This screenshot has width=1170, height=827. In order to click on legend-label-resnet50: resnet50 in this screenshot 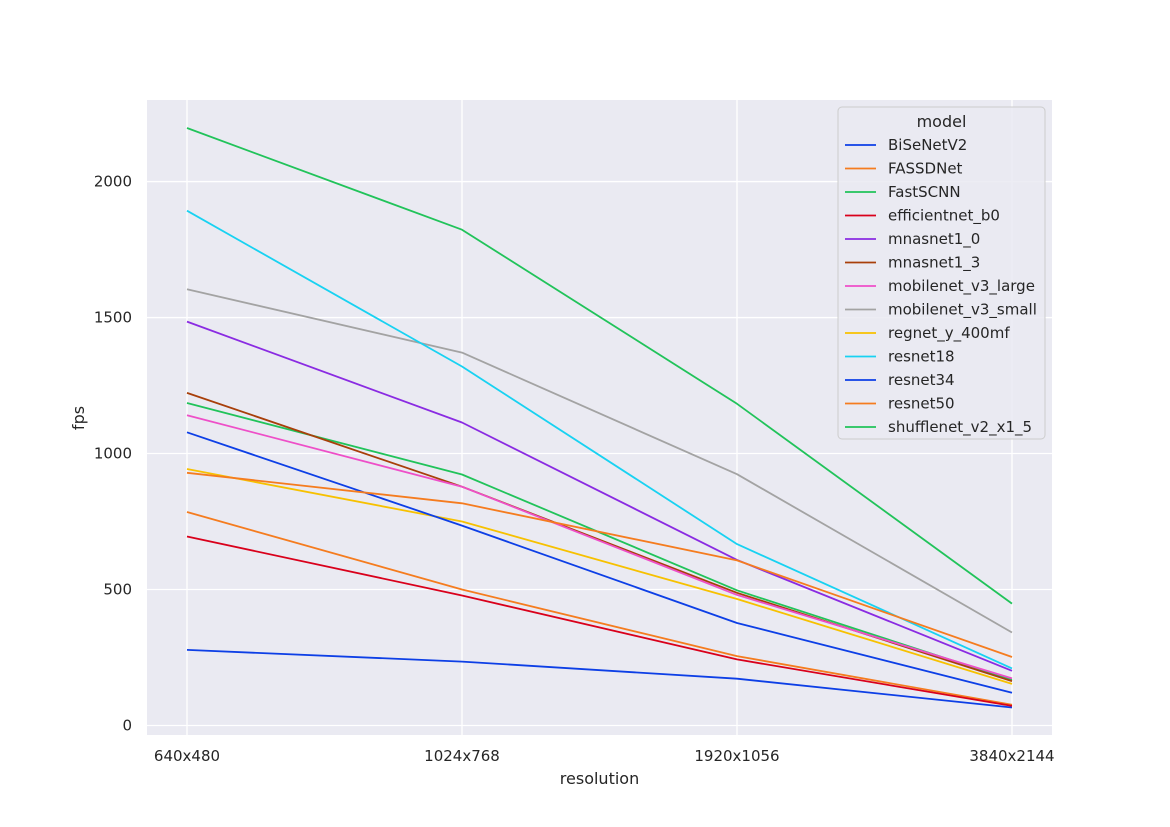, I will do `click(921, 404)`.